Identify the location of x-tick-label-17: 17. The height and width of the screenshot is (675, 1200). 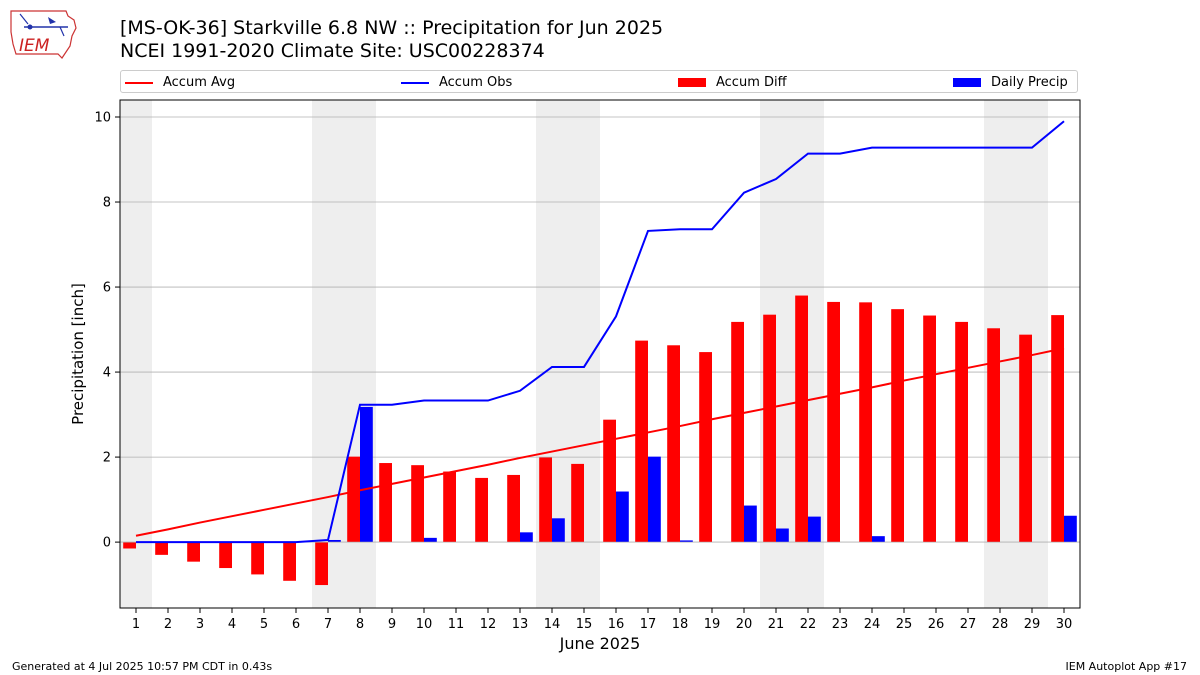
(648, 624).